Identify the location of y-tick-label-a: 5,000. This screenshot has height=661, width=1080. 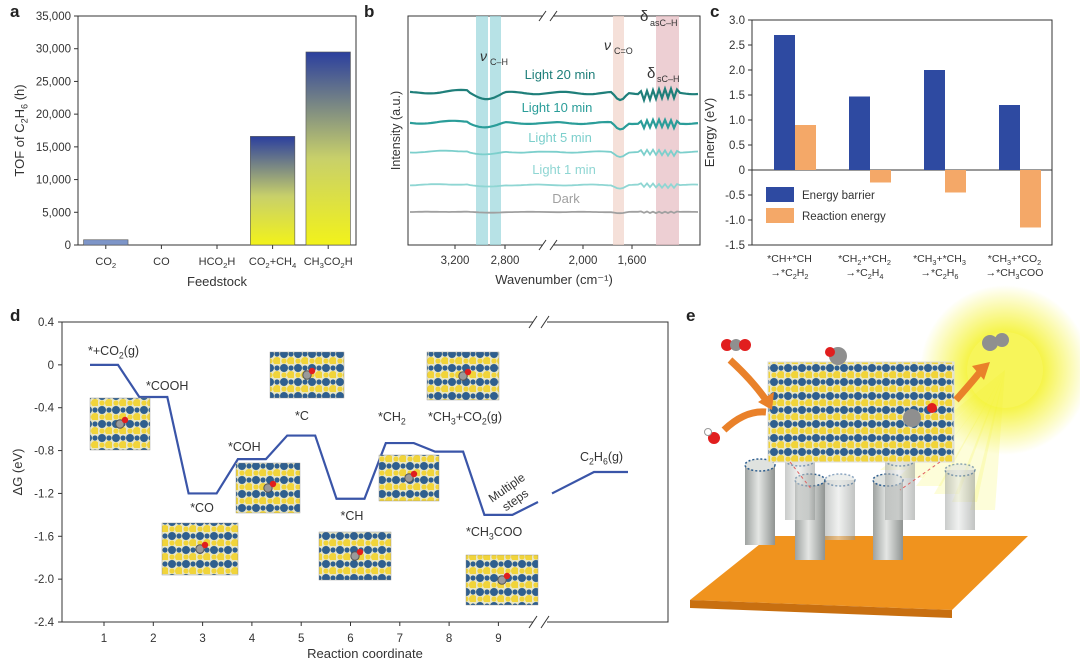
(56, 213).